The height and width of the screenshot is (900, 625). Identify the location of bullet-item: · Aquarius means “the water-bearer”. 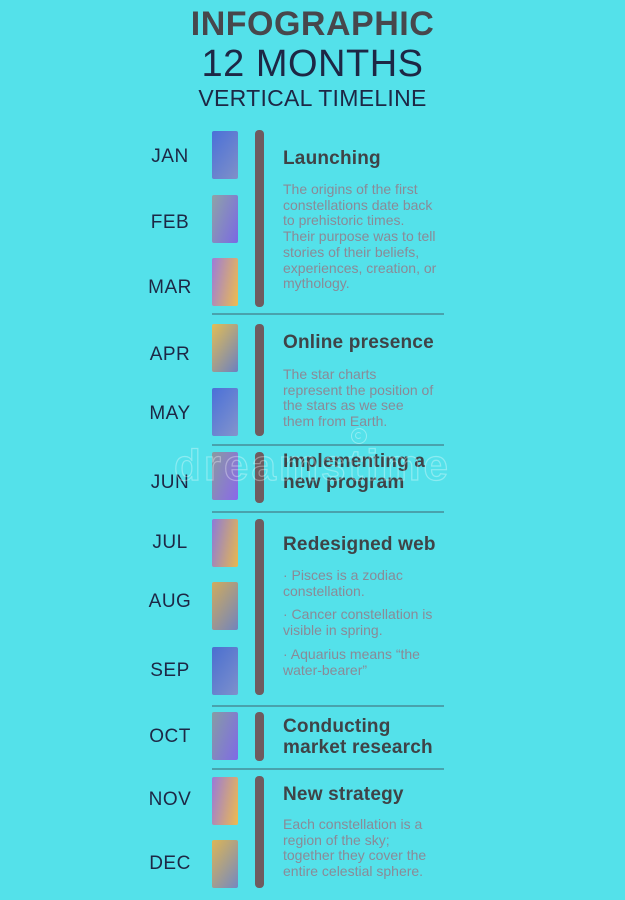
(351, 661).